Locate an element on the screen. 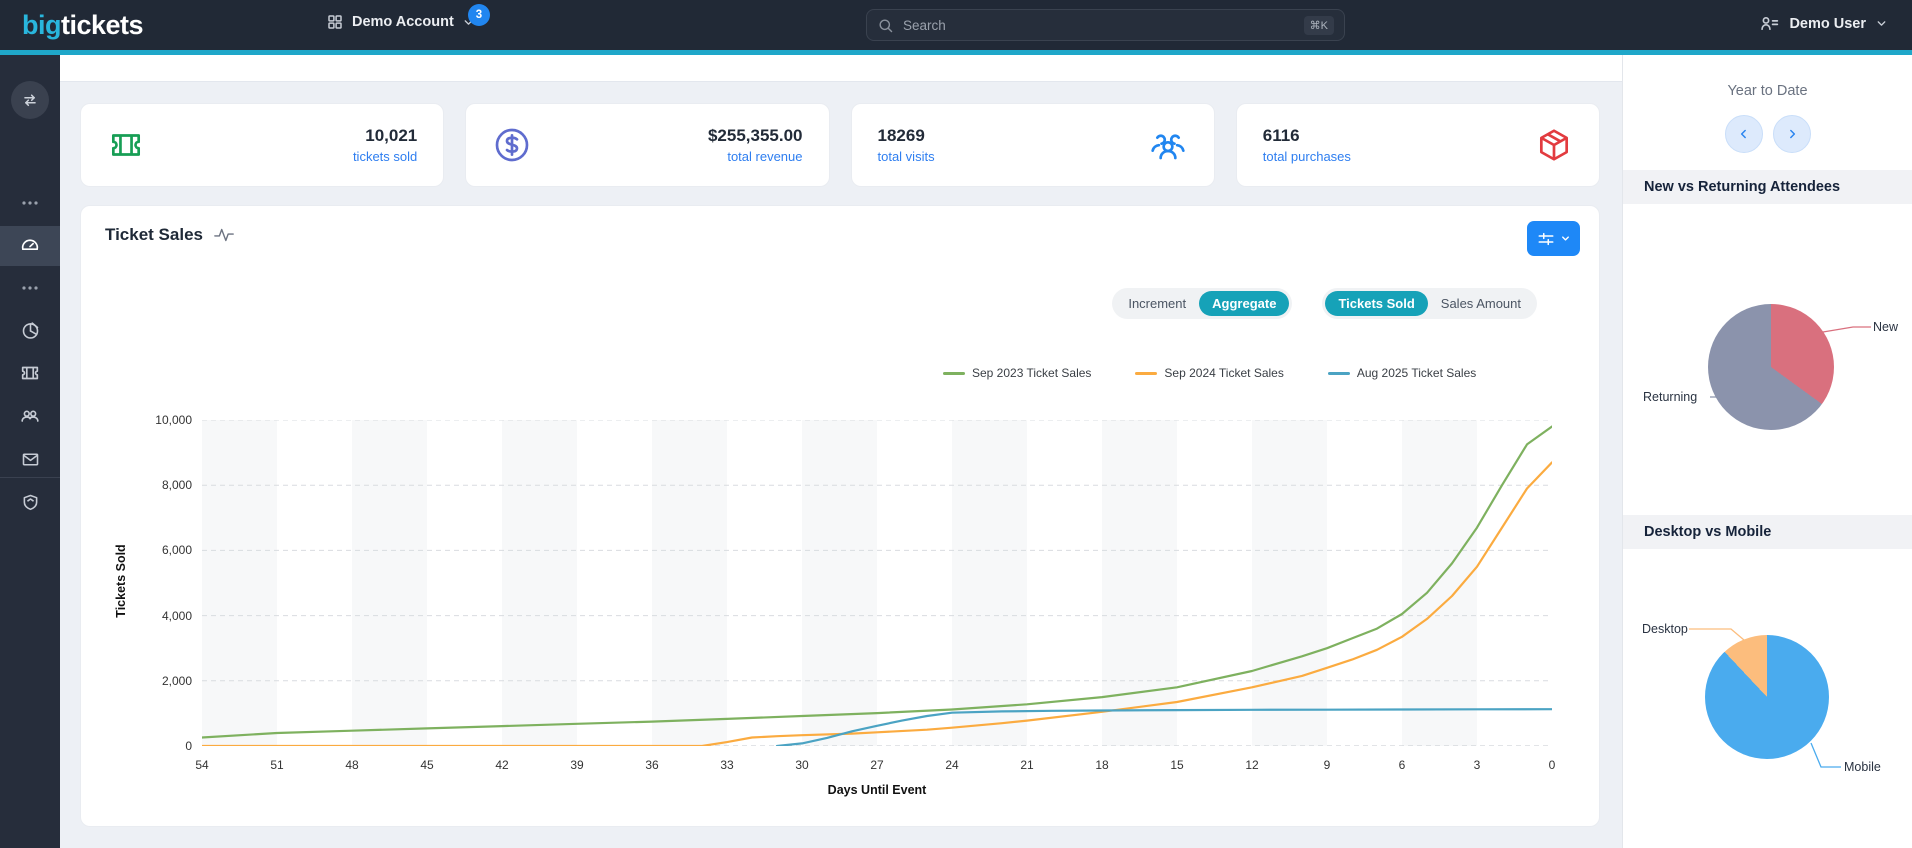 This screenshot has width=1912, height=848. x-tick: 51 is located at coordinates (277, 765).